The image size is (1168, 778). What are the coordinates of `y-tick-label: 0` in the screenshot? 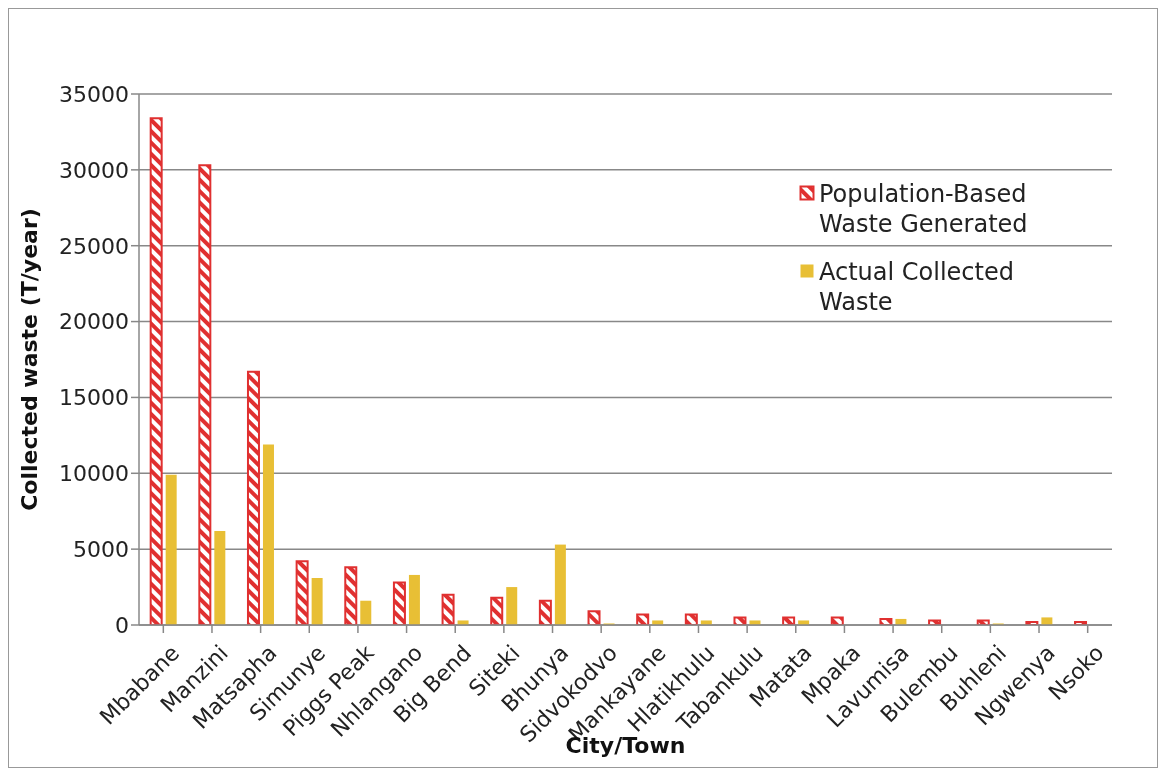 It's located at (122, 625).